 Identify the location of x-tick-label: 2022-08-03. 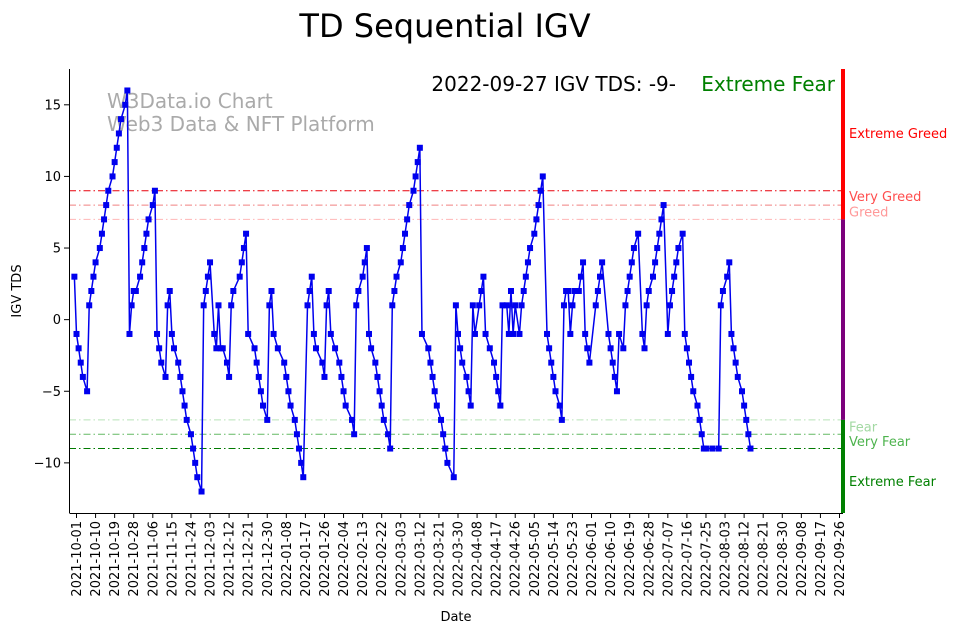
(726, 559).